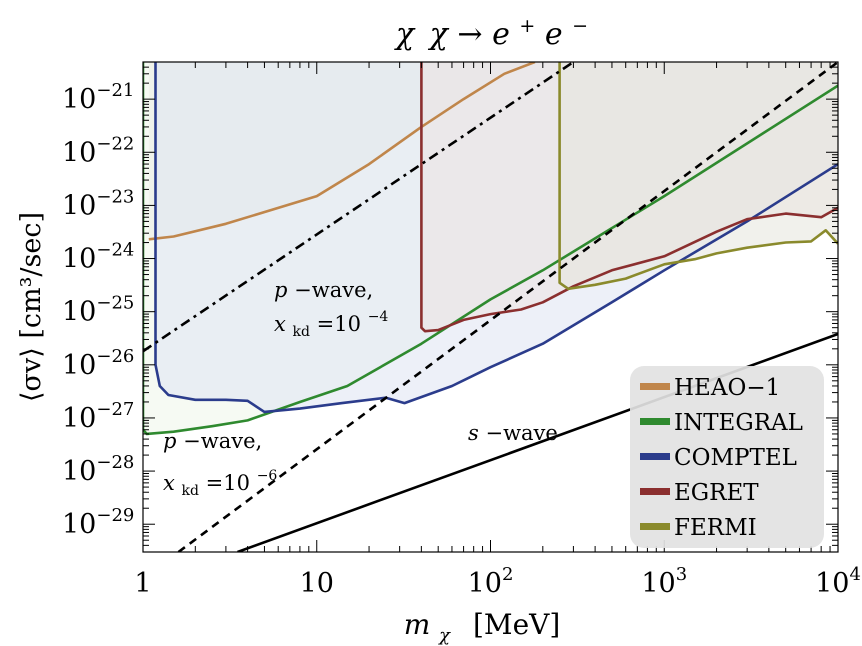 The width and height of the screenshot is (862, 646). What do you see at coordinates (228, 483) in the screenshot?
I see `xkd-6-eq: =10` at bounding box center [228, 483].